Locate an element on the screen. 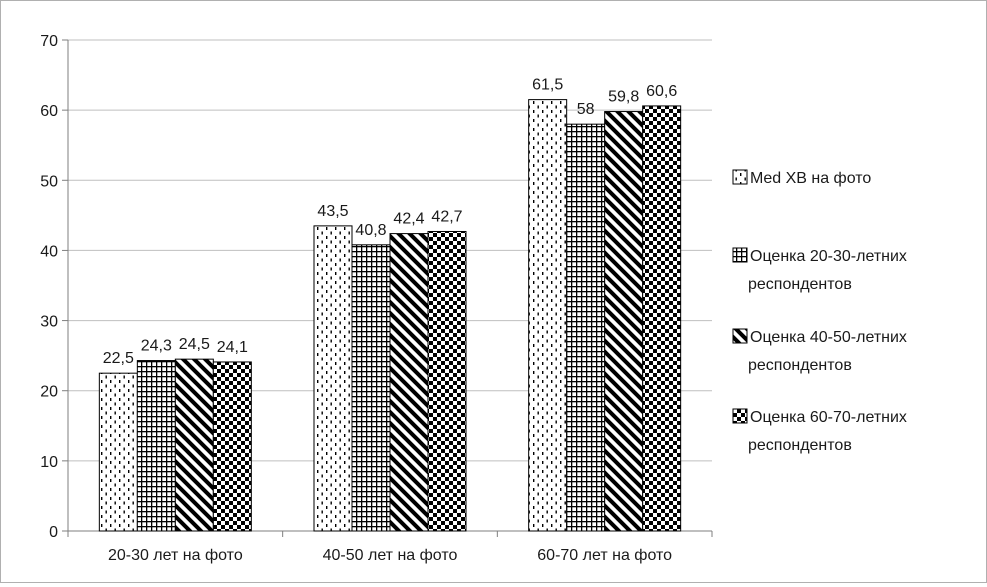 This screenshot has height=587, width=987. data-label: 61,5 is located at coordinates (547, 85).